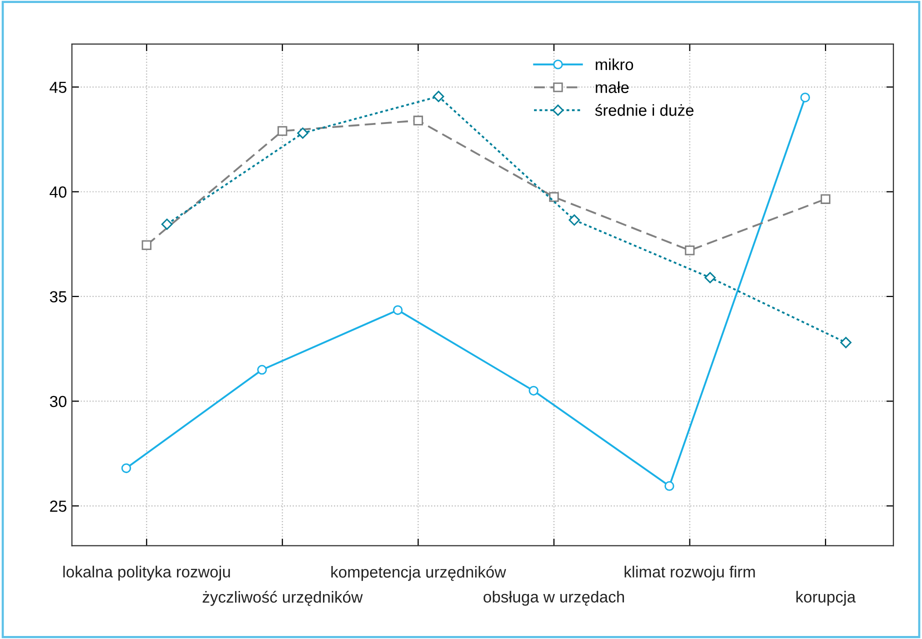 The height and width of the screenshot is (639, 922). I want to click on x-tick-label: lokalna polityka rozwoju, so click(146, 573).